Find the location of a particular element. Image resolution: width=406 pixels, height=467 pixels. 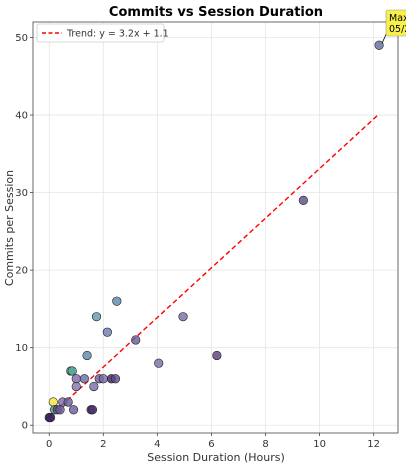

y-axis-ticks: 0 10 20 30 40 50 is located at coordinates (24, 232).